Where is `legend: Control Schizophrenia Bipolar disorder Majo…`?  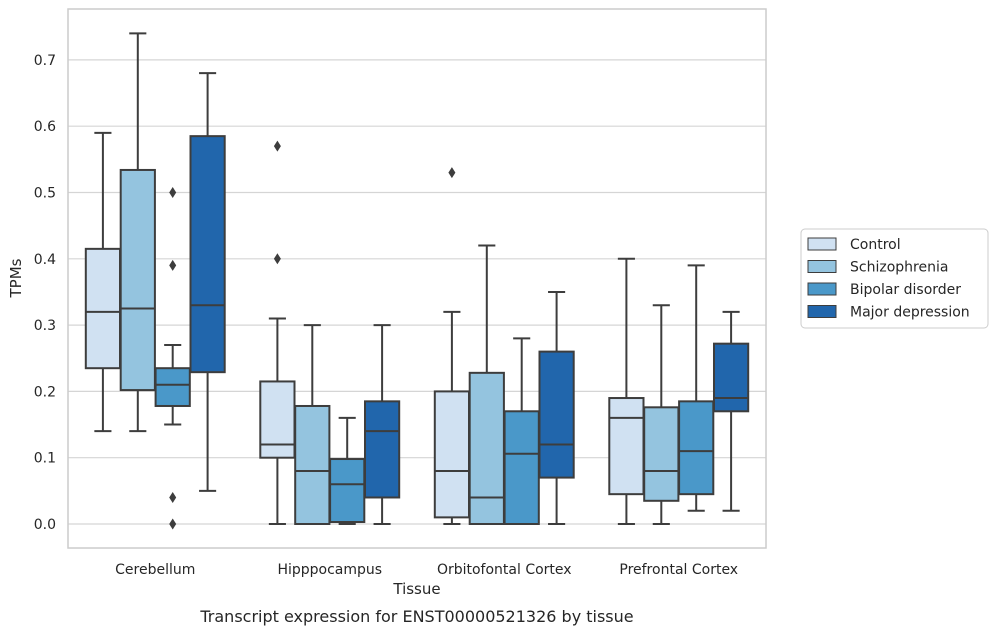
legend: Control Schizophrenia Bipolar disorder Majo… is located at coordinates (894, 278).